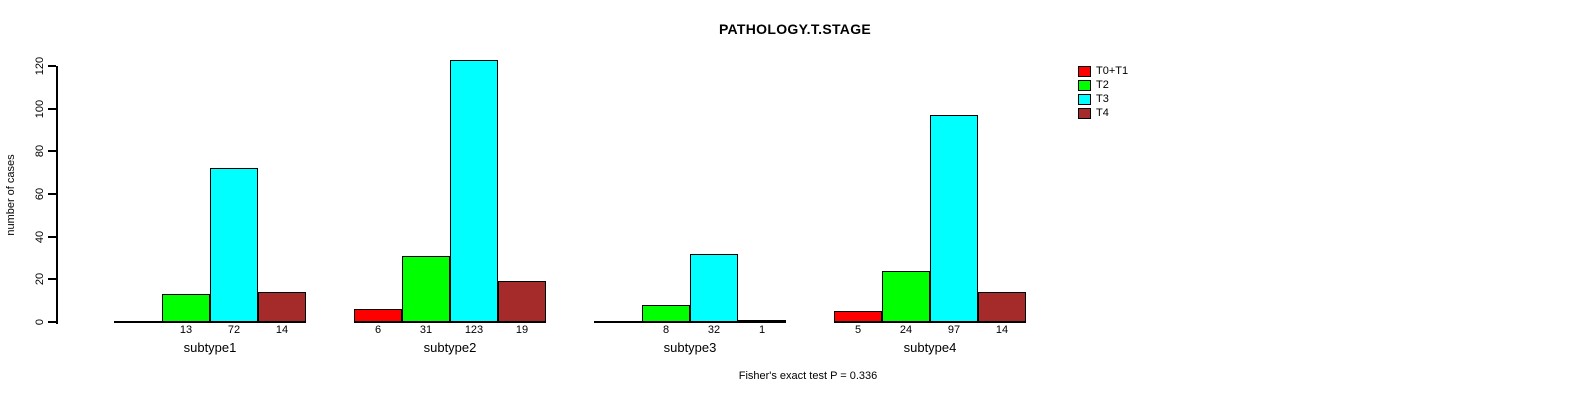  What do you see at coordinates (1002, 307) in the screenshot?
I see `bar-t4-subtype4` at bounding box center [1002, 307].